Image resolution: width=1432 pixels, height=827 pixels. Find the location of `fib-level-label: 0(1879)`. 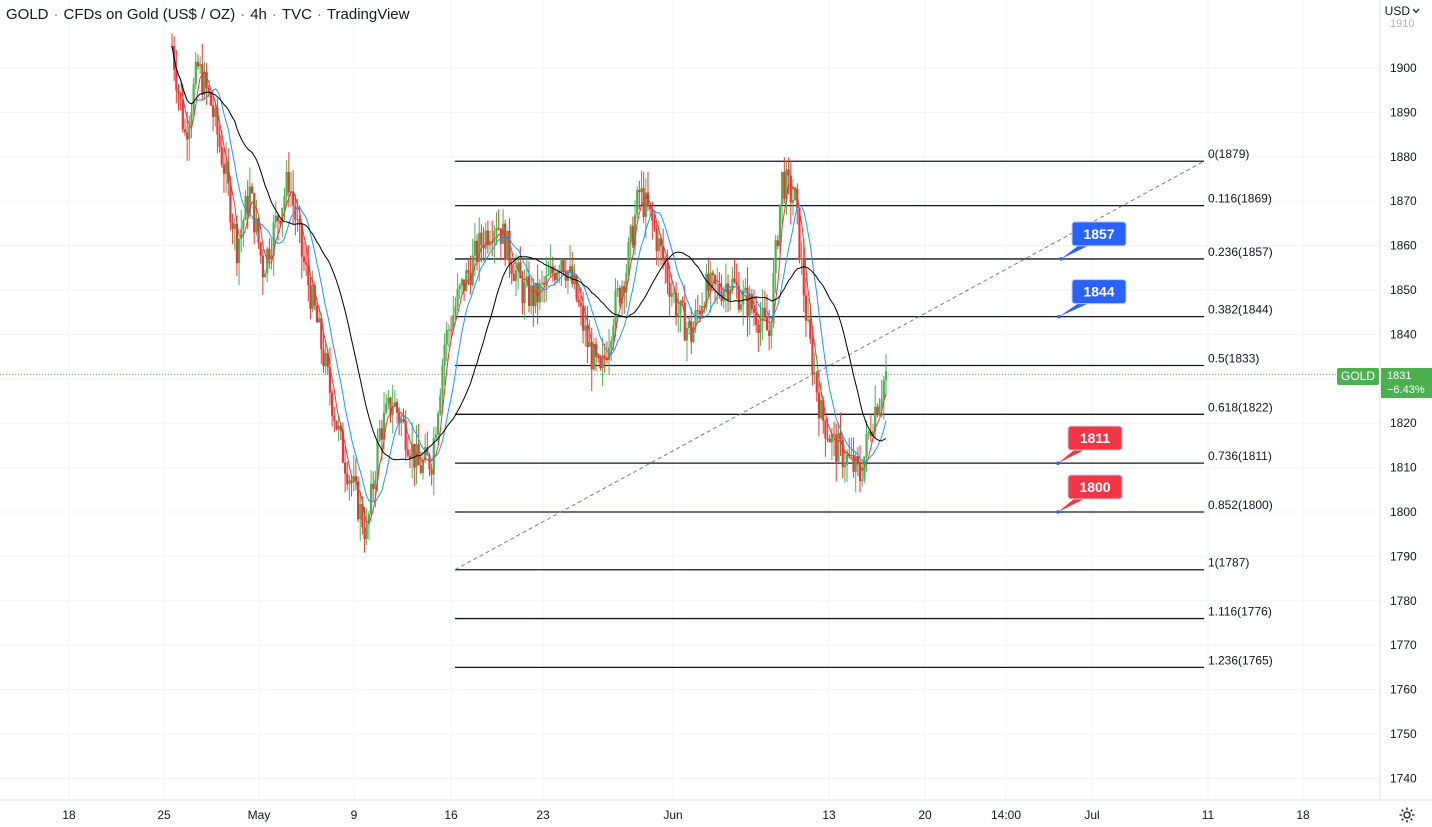

fib-level-label: 0(1879) is located at coordinates (1228, 154).